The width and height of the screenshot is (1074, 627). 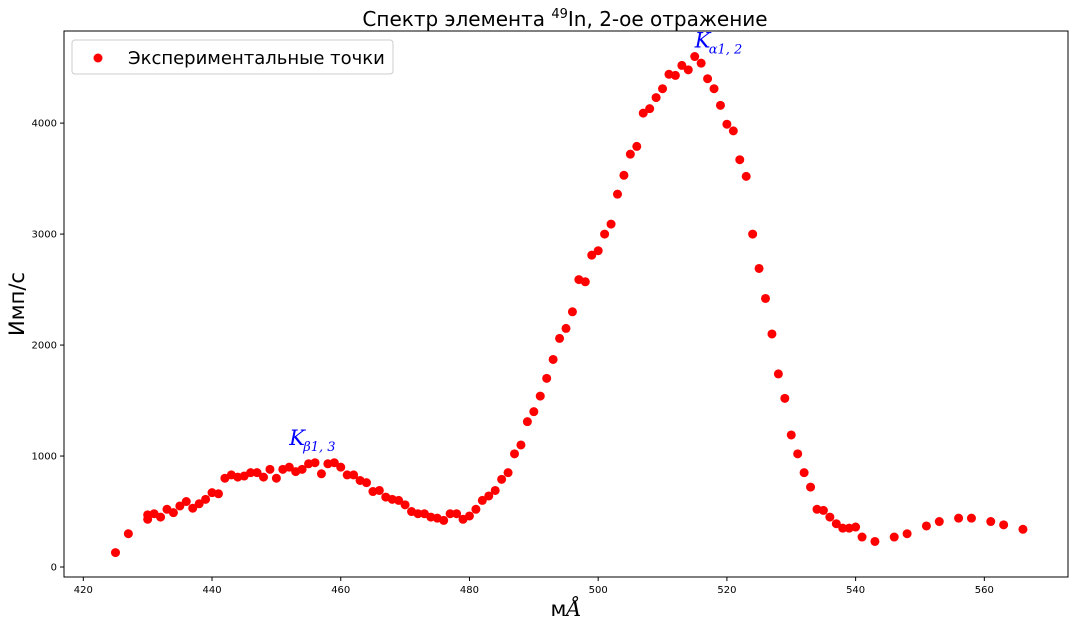 I want to click on x-tick-label: 480, so click(x=469, y=590).